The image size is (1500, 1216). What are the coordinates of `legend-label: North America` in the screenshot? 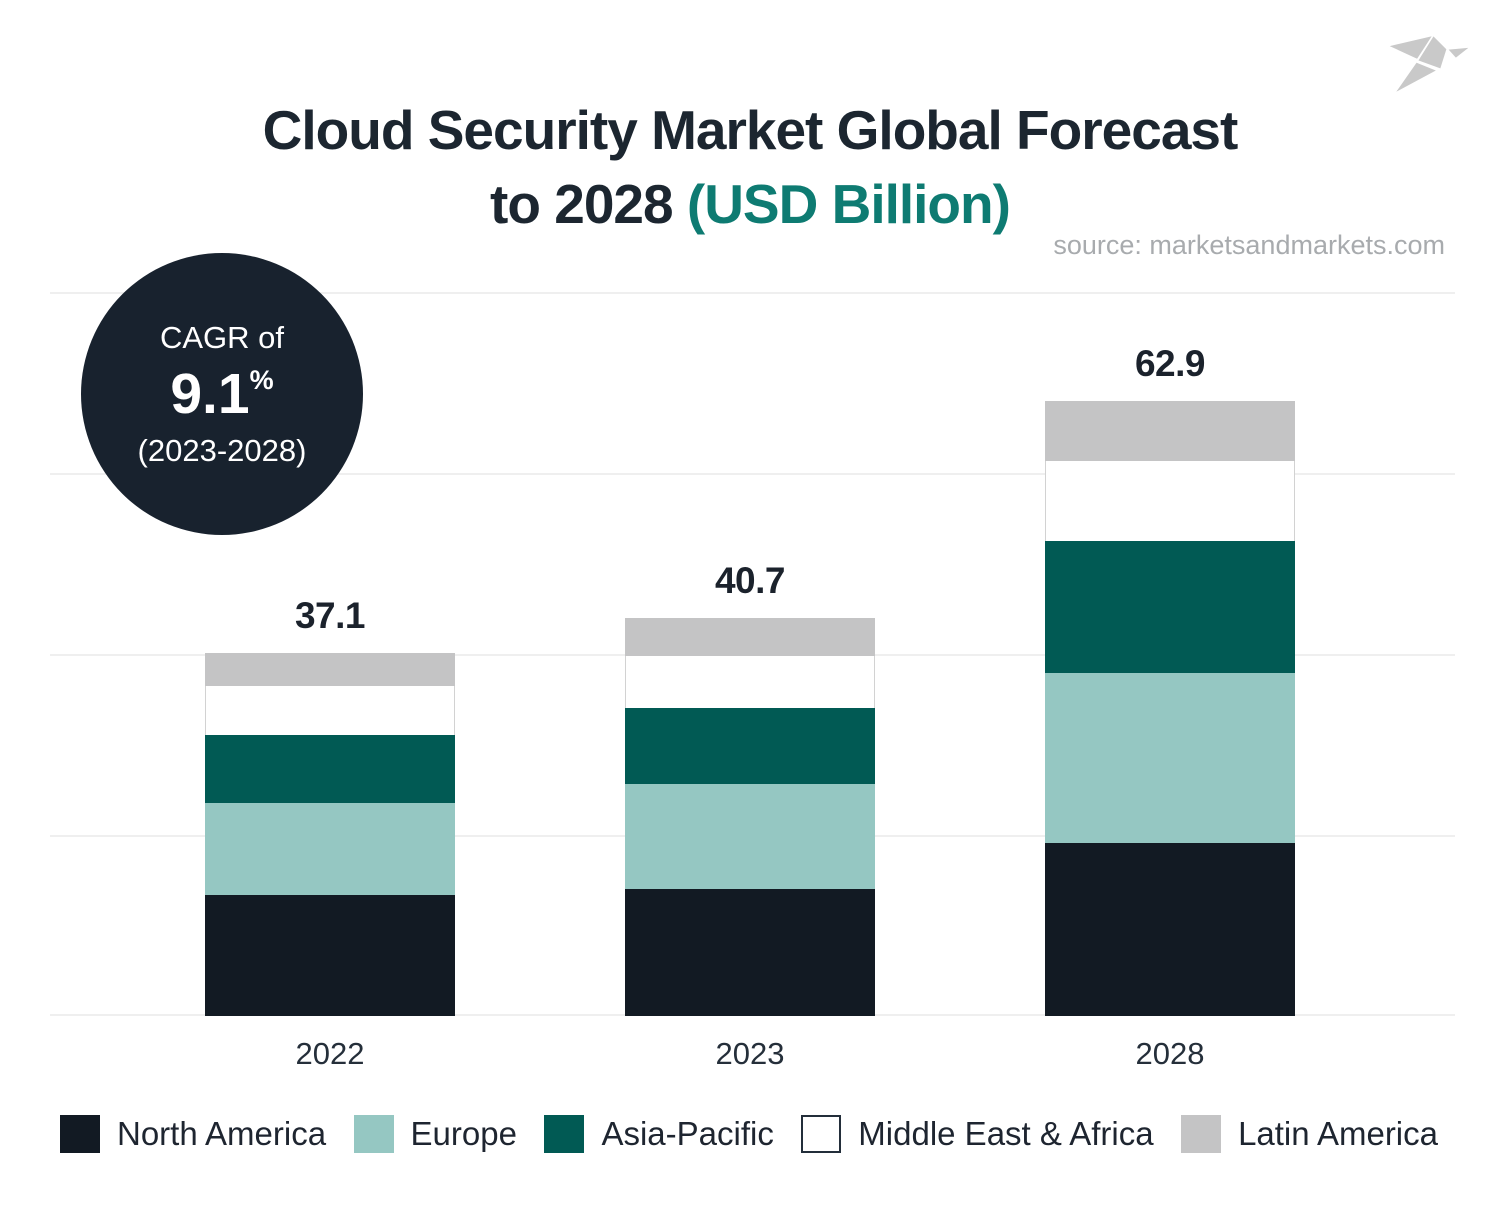 It's located at (222, 1133).